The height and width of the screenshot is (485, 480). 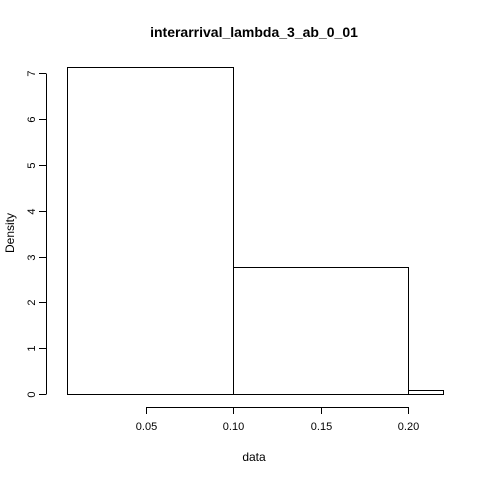 What do you see at coordinates (32, 394) in the screenshot?
I see `y-tick-label: 0` at bounding box center [32, 394].